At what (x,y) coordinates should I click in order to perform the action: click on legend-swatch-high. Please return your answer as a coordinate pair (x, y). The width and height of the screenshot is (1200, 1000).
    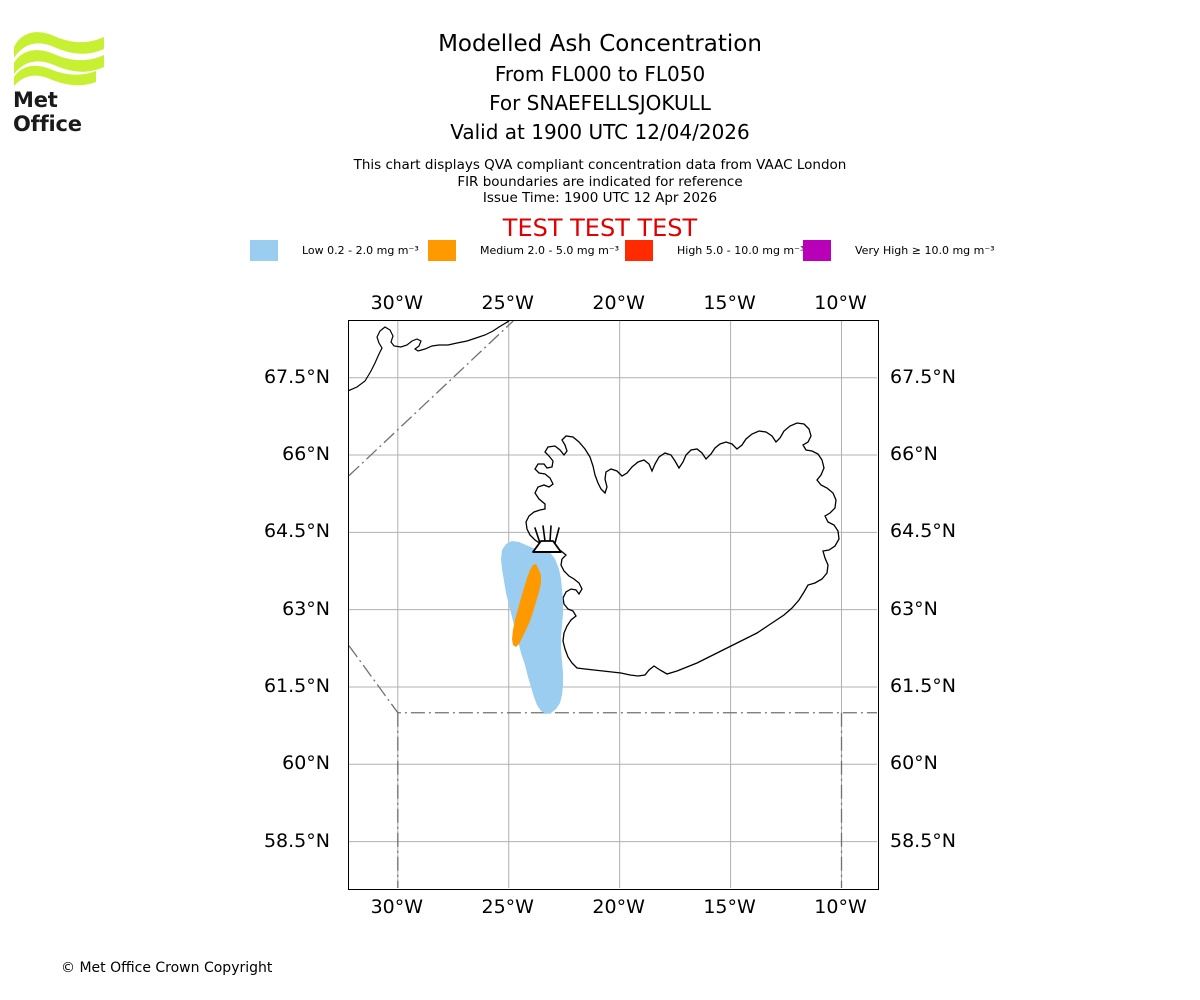
    Looking at the image, I should click on (639, 250).